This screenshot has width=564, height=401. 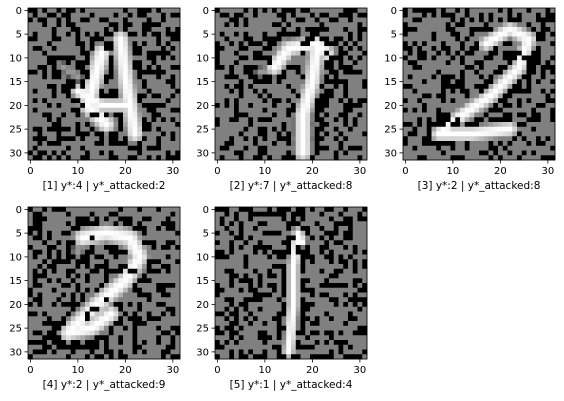 What do you see at coordinates (78, 171) in the screenshot?
I see `x-tick-label: 10` at bounding box center [78, 171].